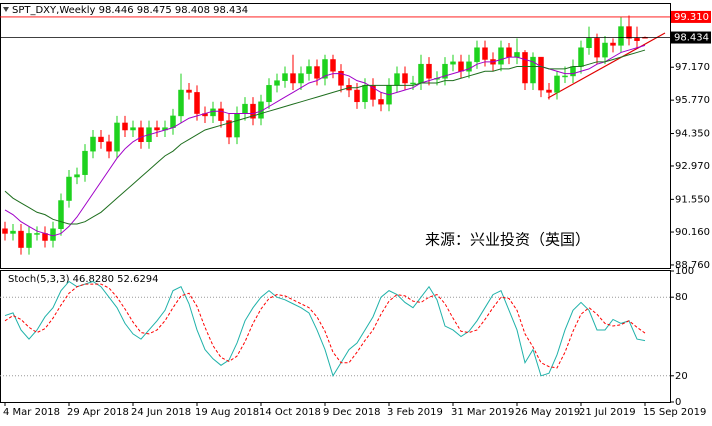 The width and height of the screenshot is (712, 426). What do you see at coordinates (692, 199) in the screenshot?
I see `y-tick-label: 91.550` at bounding box center [692, 199].